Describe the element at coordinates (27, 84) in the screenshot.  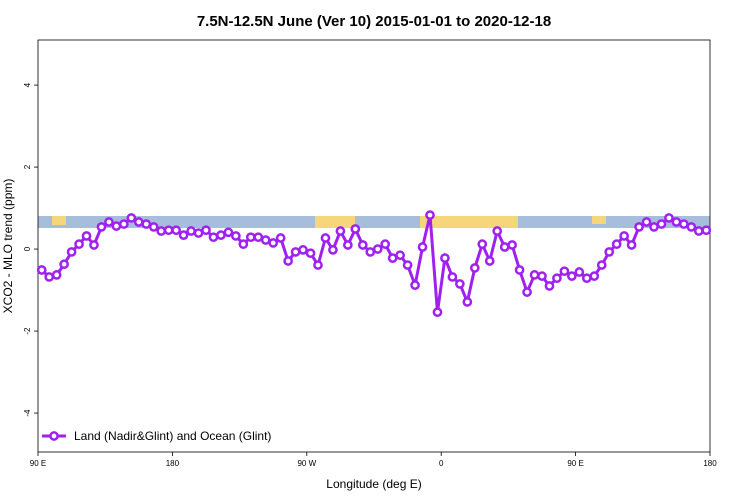
I see `y-tick-label: 4` at that location.